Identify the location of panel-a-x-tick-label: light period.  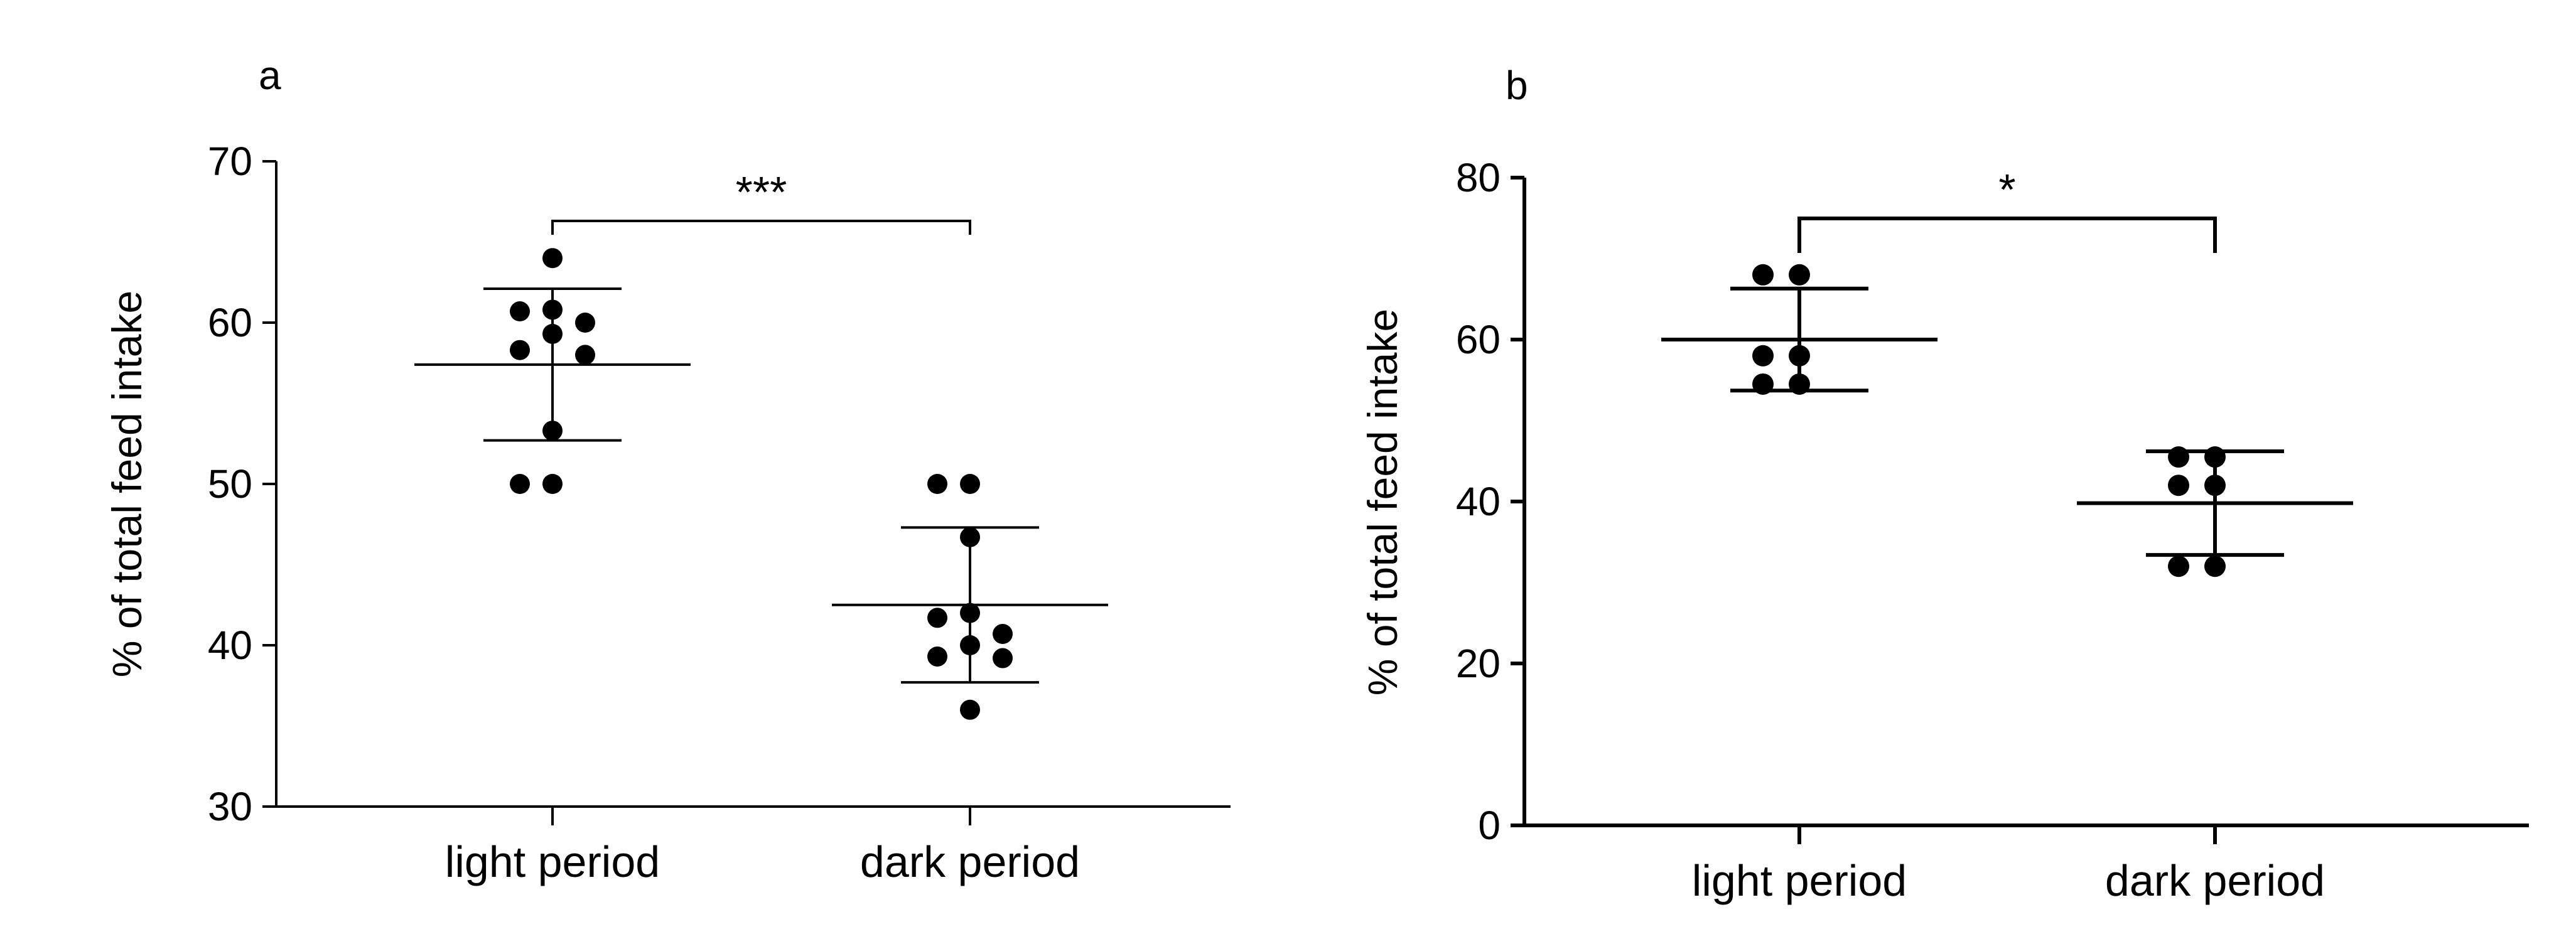
(552, 861).